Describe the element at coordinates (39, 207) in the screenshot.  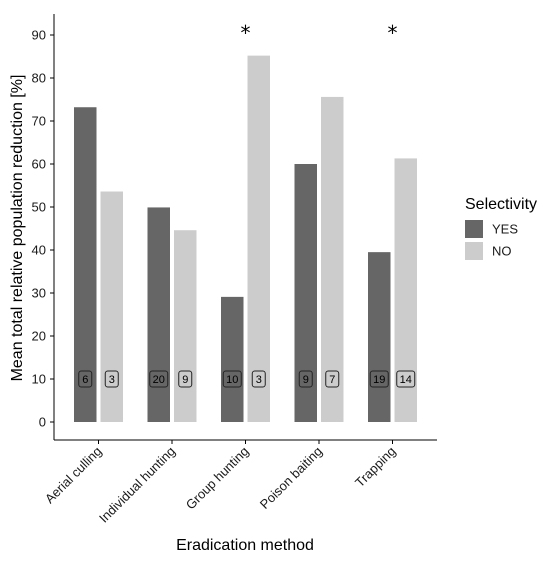
I see `y-tick-label: 50` at that location.